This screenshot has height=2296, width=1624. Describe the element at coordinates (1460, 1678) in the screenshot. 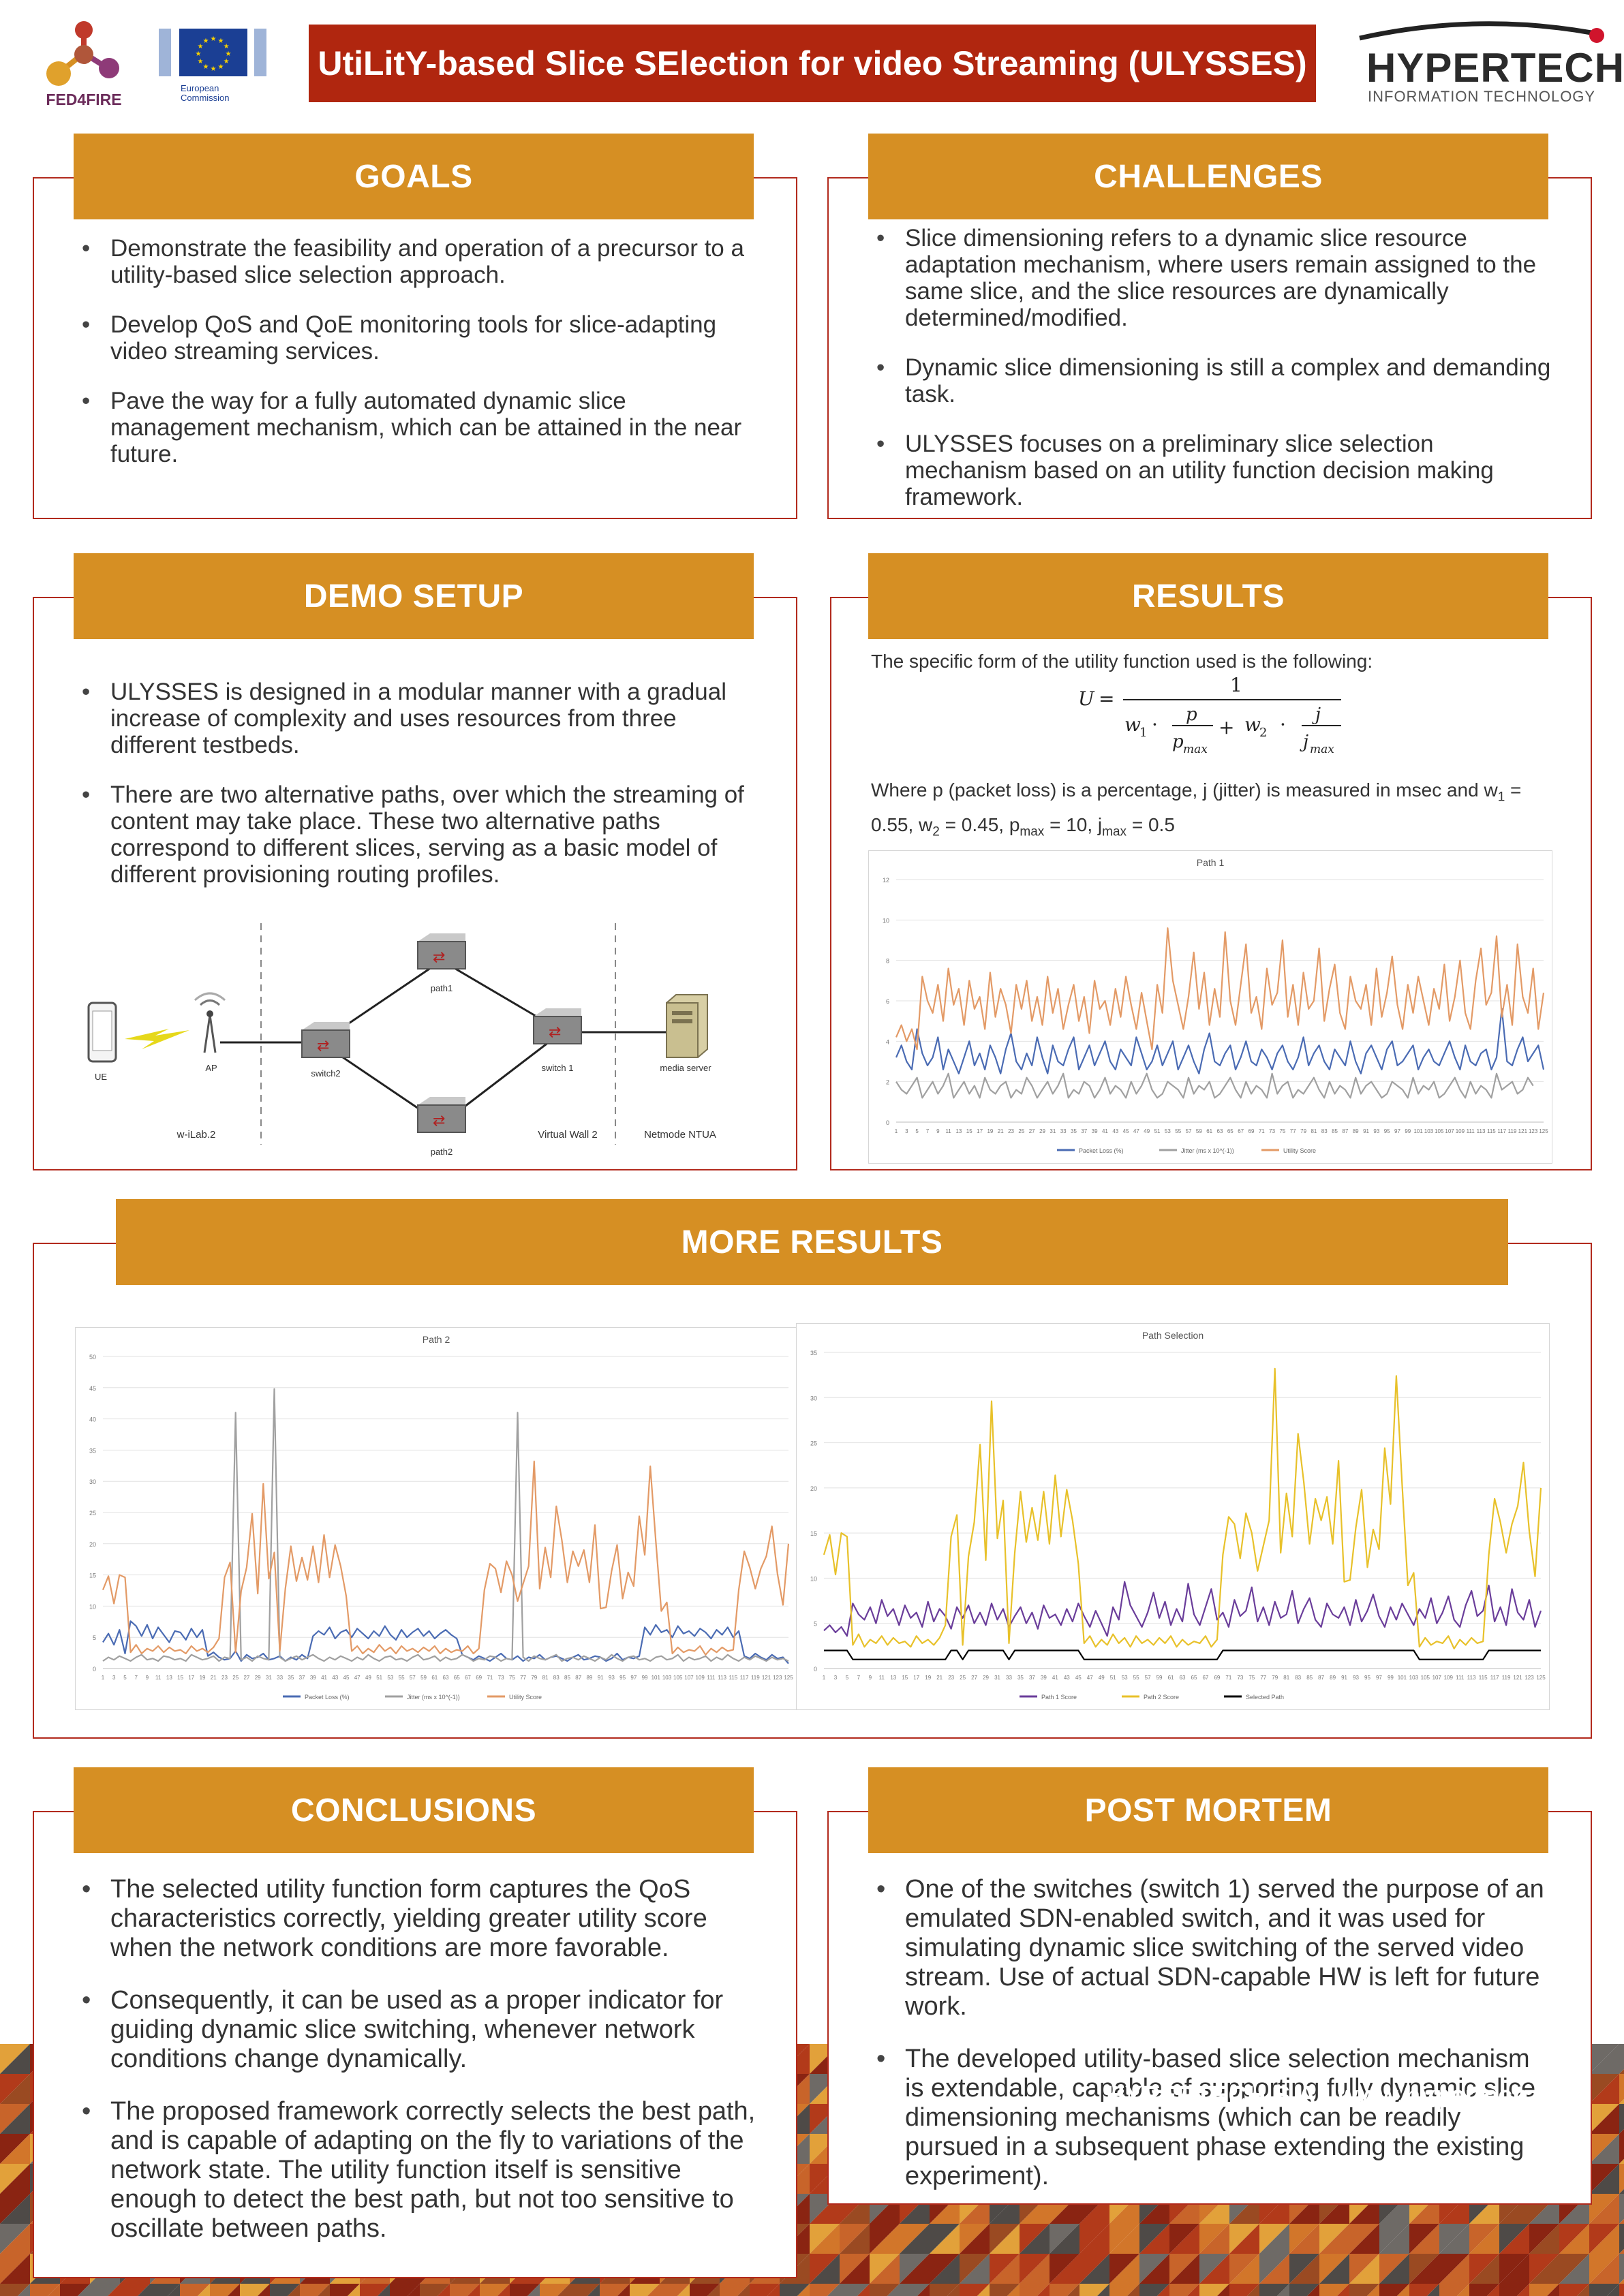

I see `x-tick-label: 111` at that location.